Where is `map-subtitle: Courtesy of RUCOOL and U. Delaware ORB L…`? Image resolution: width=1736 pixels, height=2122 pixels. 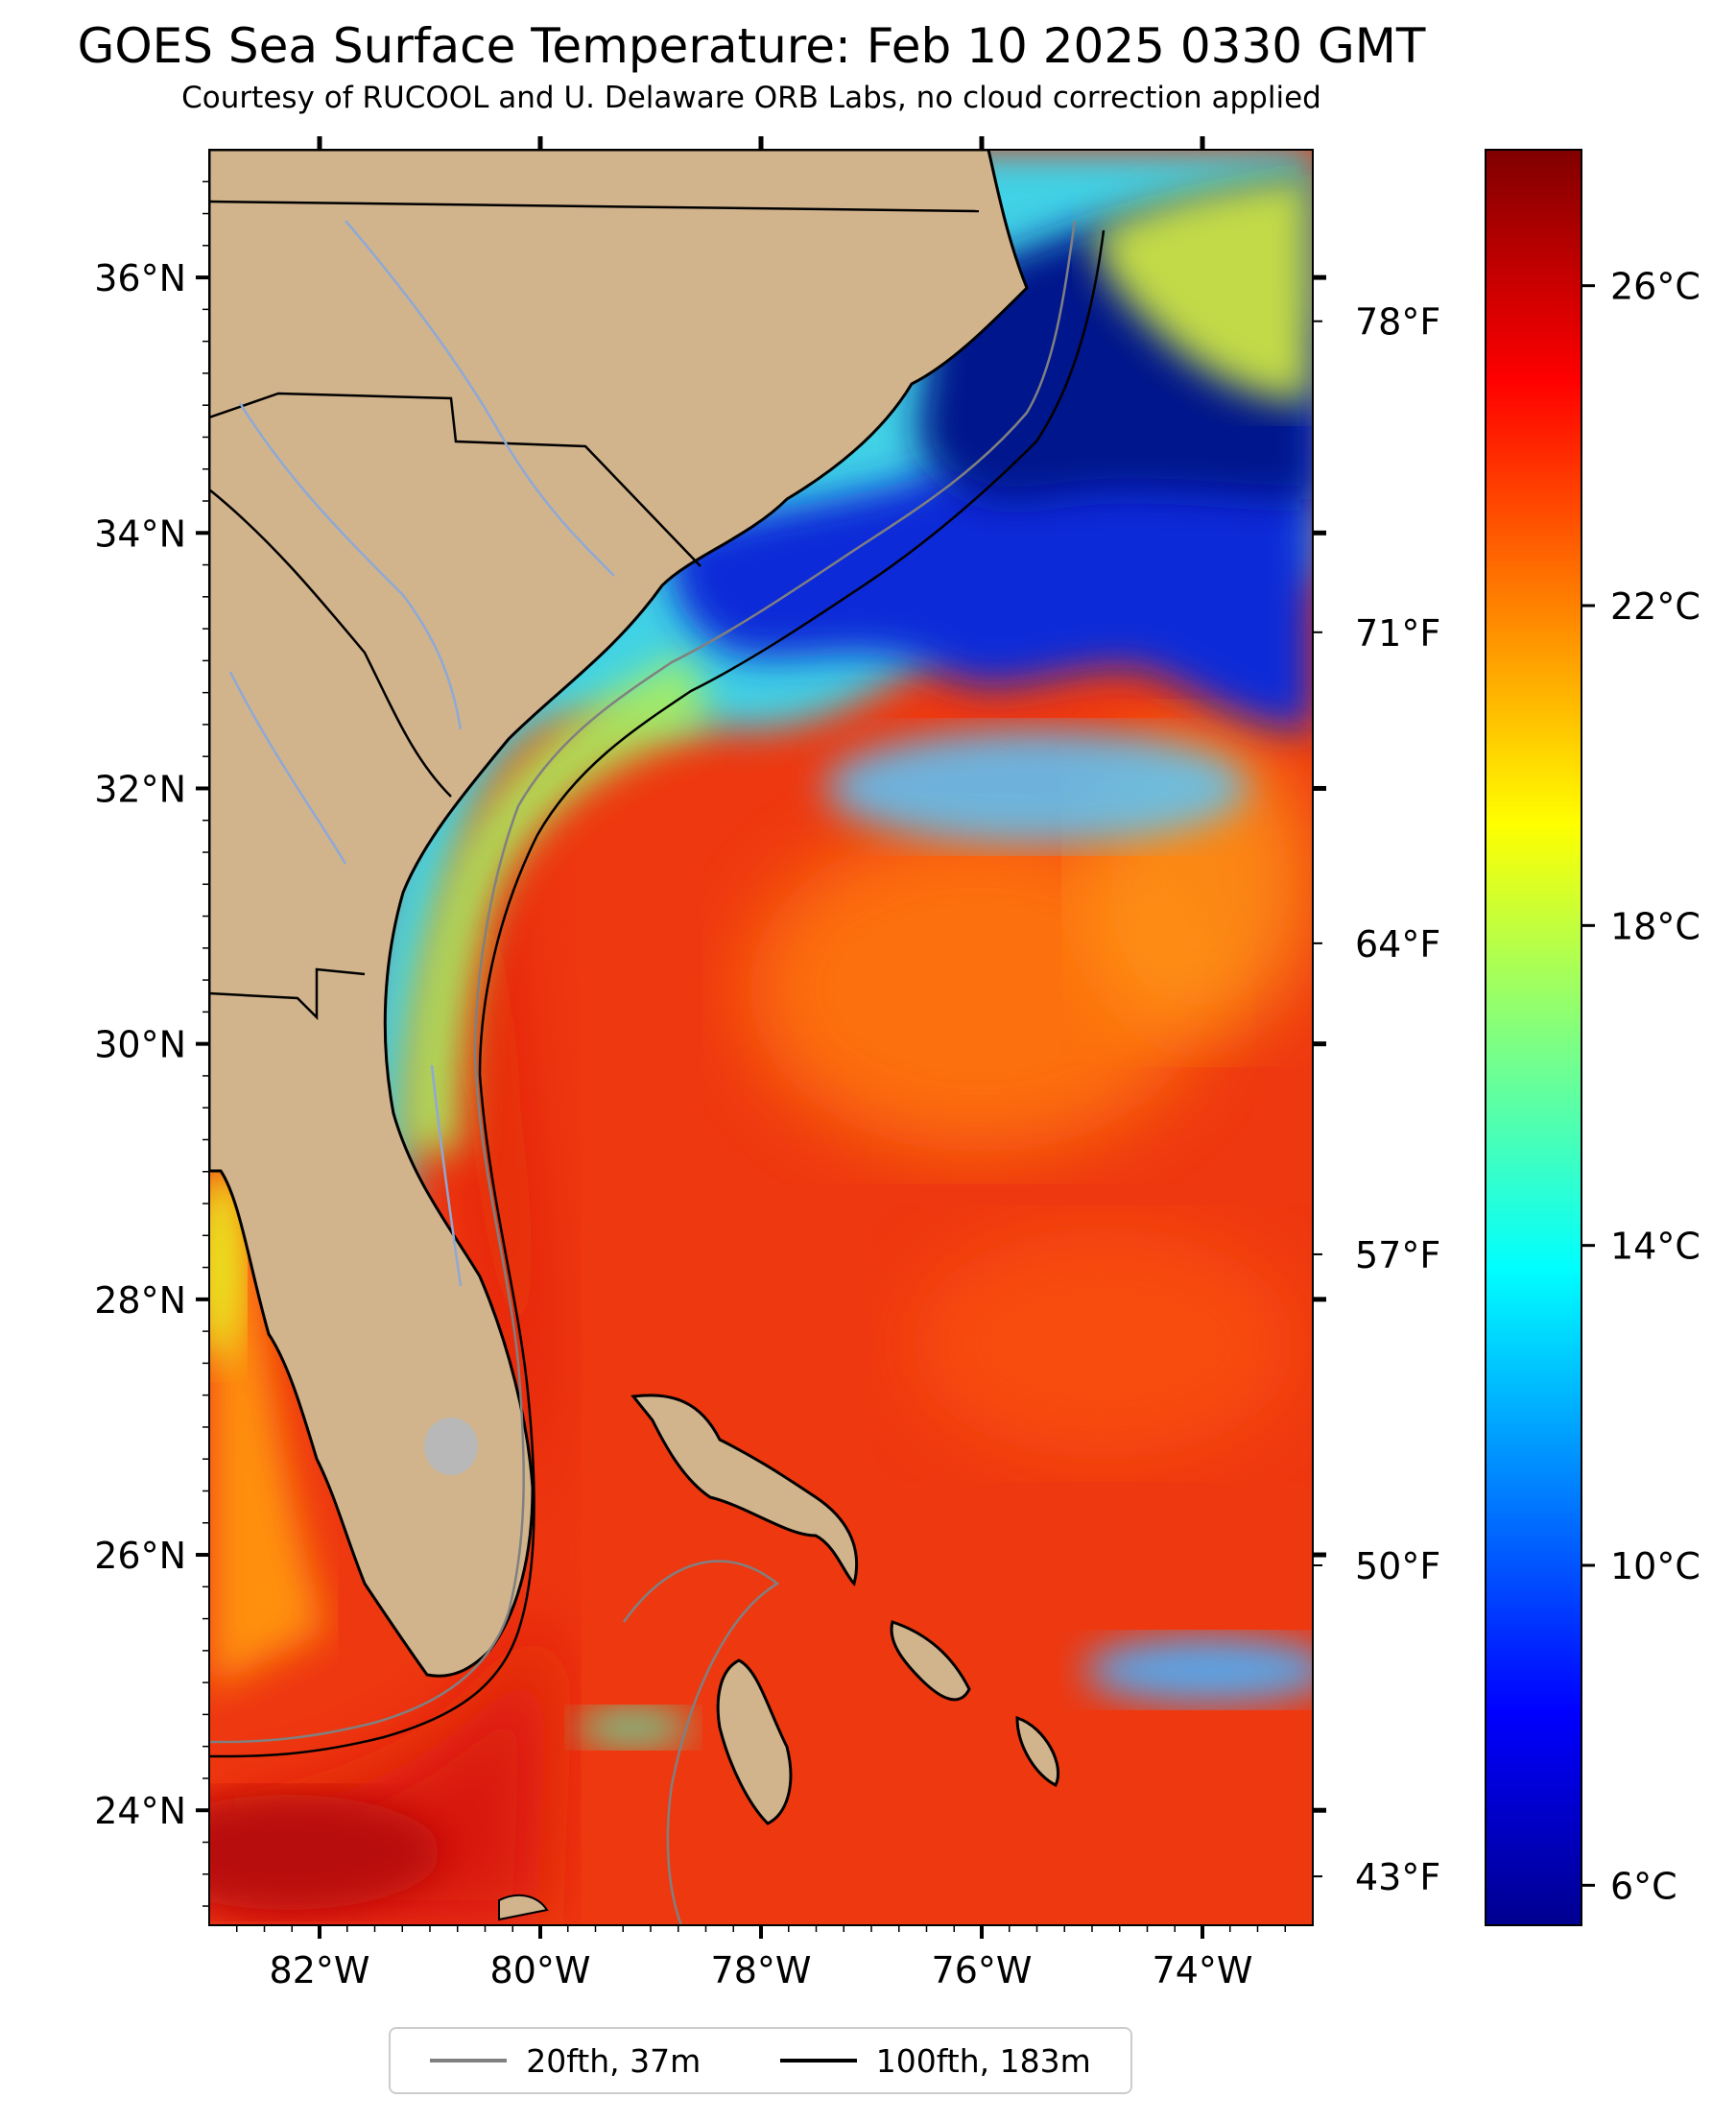
map-subtitle: Courtesy of RUCOOL and U. Delaware ORB L… is located at coordinates (751, 98).